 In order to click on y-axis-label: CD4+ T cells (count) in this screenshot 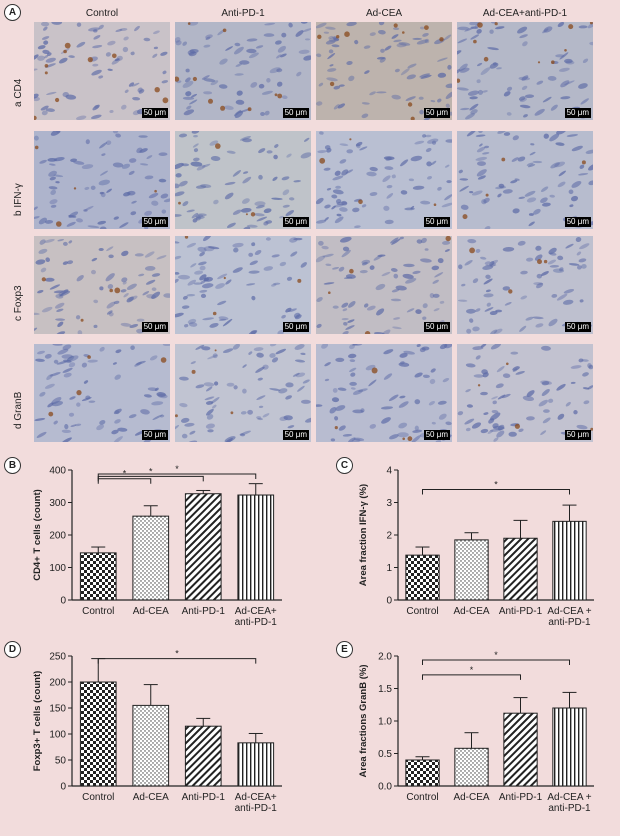, I will do `click(37, 535)`.